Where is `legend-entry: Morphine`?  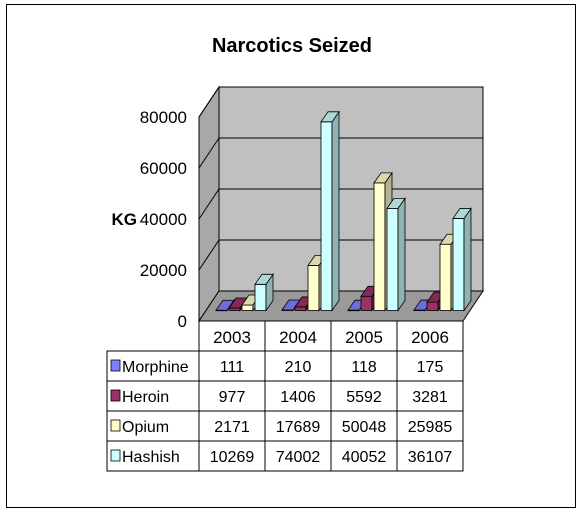 legend-entry: Morphine is located at coordinates (155, 367).